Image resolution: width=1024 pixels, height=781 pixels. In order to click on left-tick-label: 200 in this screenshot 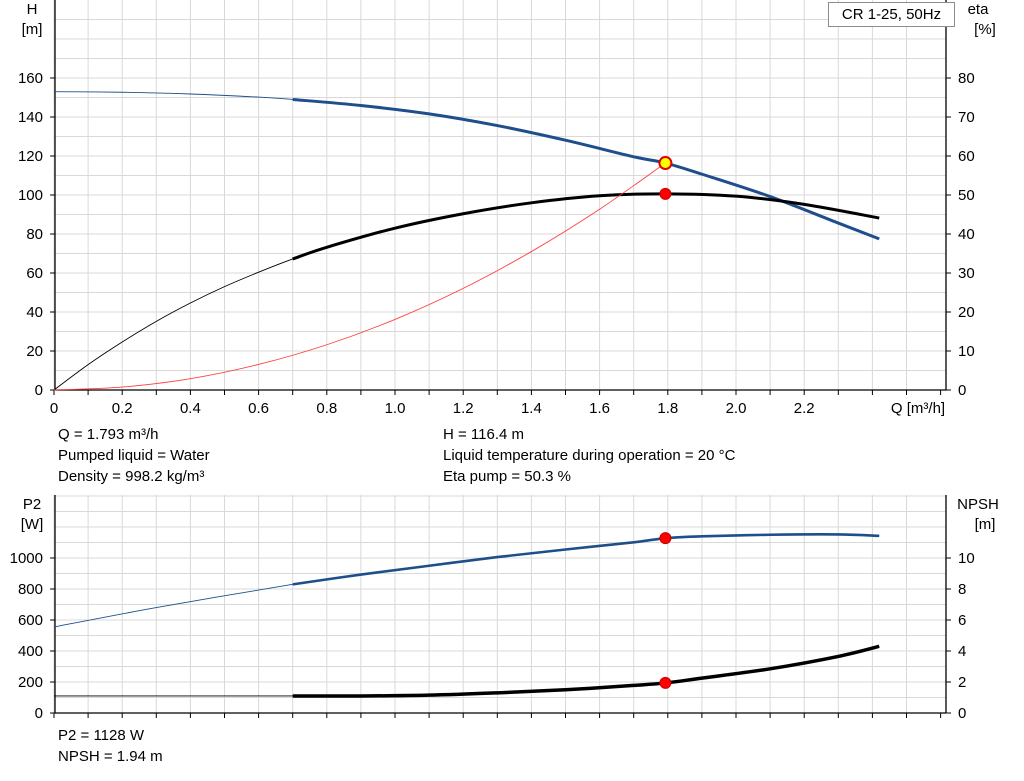, I will do `click(30, 682)`.